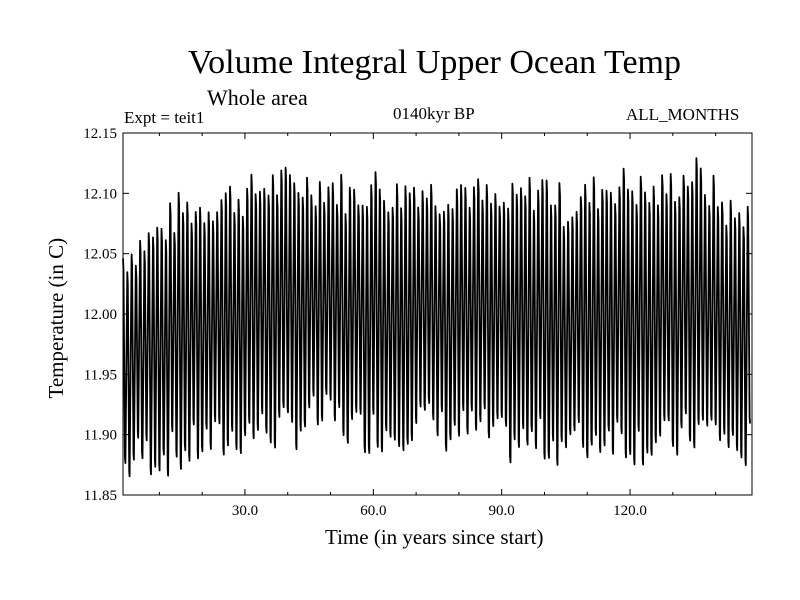  What do you see at coordinates (100, 496) in the screenshot?
I see `y-tick-label: 11.85` at bounding box center [100, 496].